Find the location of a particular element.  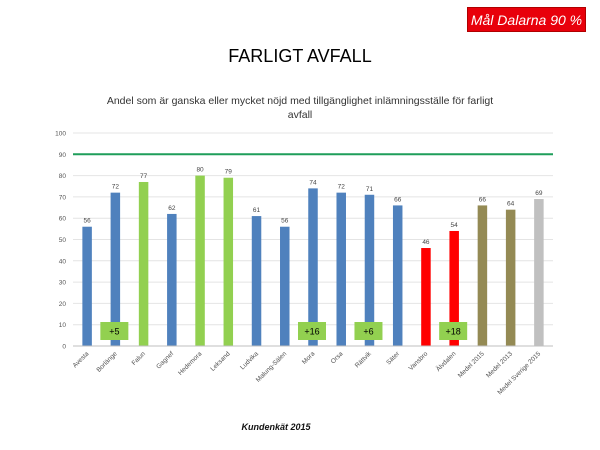

y-tick-label: 20 is located at coordinates (63, 304).